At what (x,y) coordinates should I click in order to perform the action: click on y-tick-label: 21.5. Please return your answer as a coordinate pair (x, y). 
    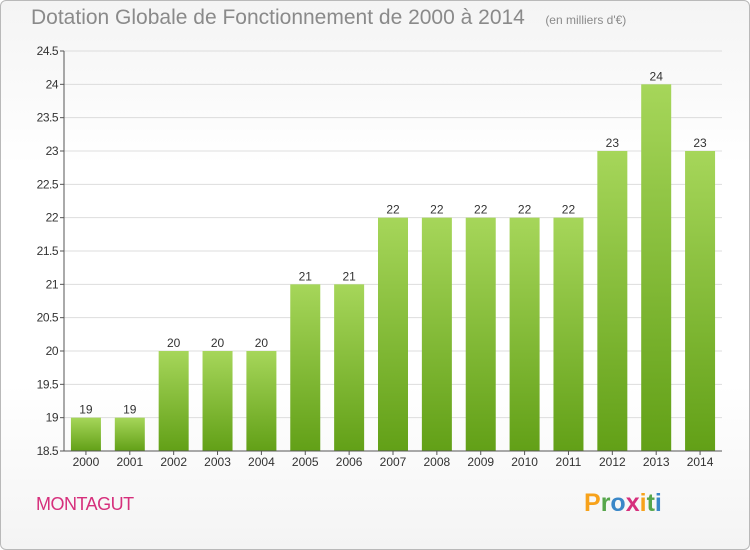
    Looking at the image, I should click on (48, 251).